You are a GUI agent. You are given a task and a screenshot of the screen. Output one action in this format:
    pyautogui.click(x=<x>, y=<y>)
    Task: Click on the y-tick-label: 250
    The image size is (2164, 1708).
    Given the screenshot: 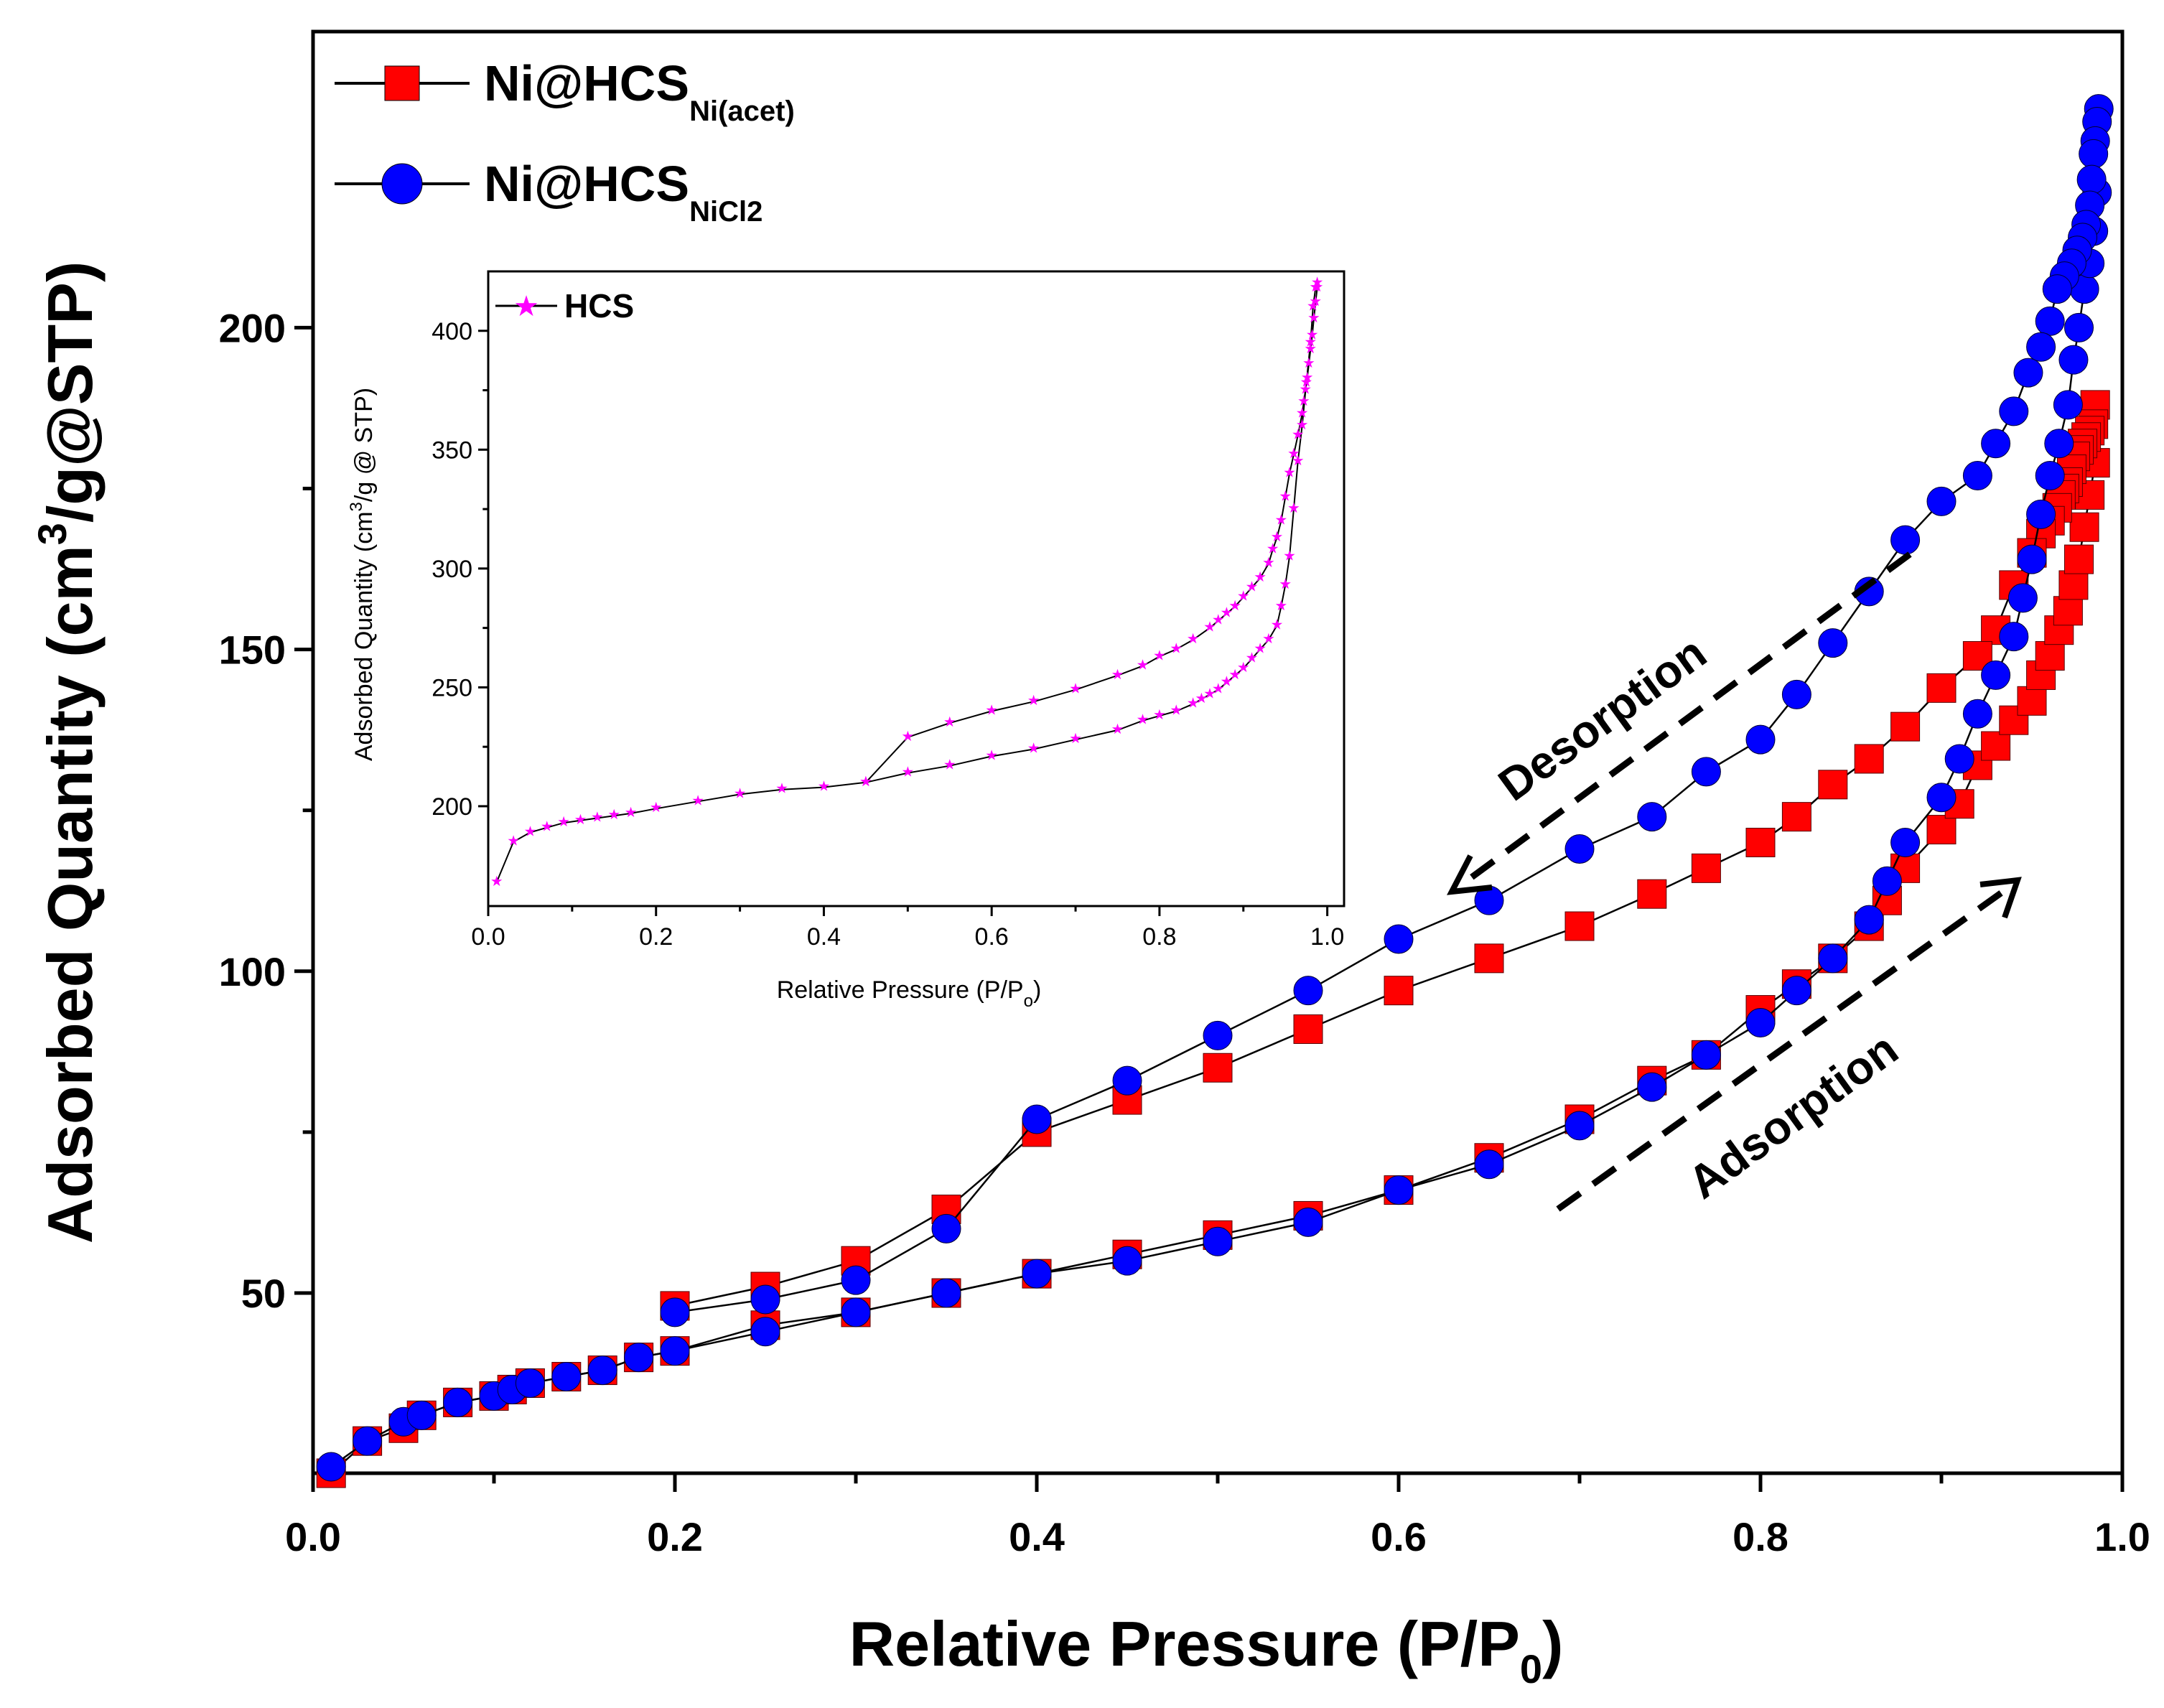 What is the action you would take?
    pyautogui.click(x=452, y=687)
    